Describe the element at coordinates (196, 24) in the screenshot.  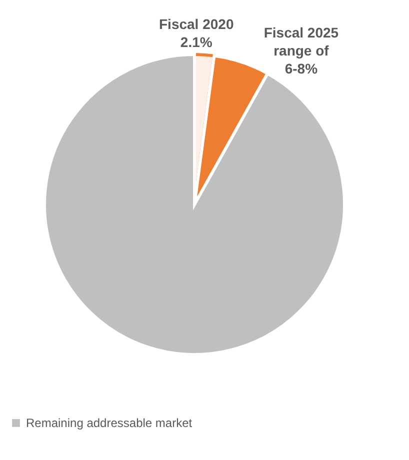
I see `slice-label: Fiscal 2020` at that location.